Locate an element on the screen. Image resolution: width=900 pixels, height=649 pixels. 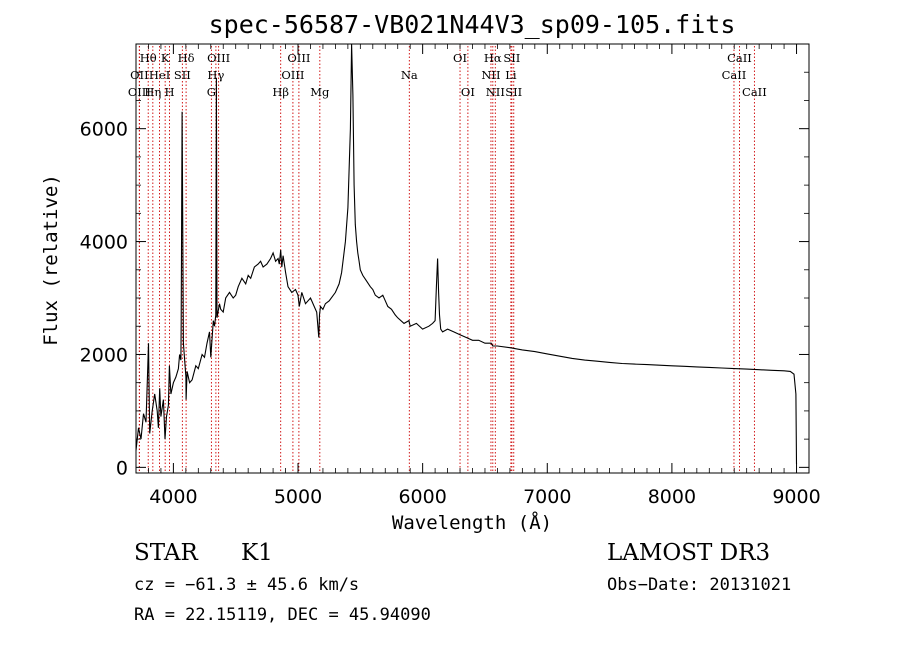
spectral-line-label: Hδ is located at coordinates (186, 58).